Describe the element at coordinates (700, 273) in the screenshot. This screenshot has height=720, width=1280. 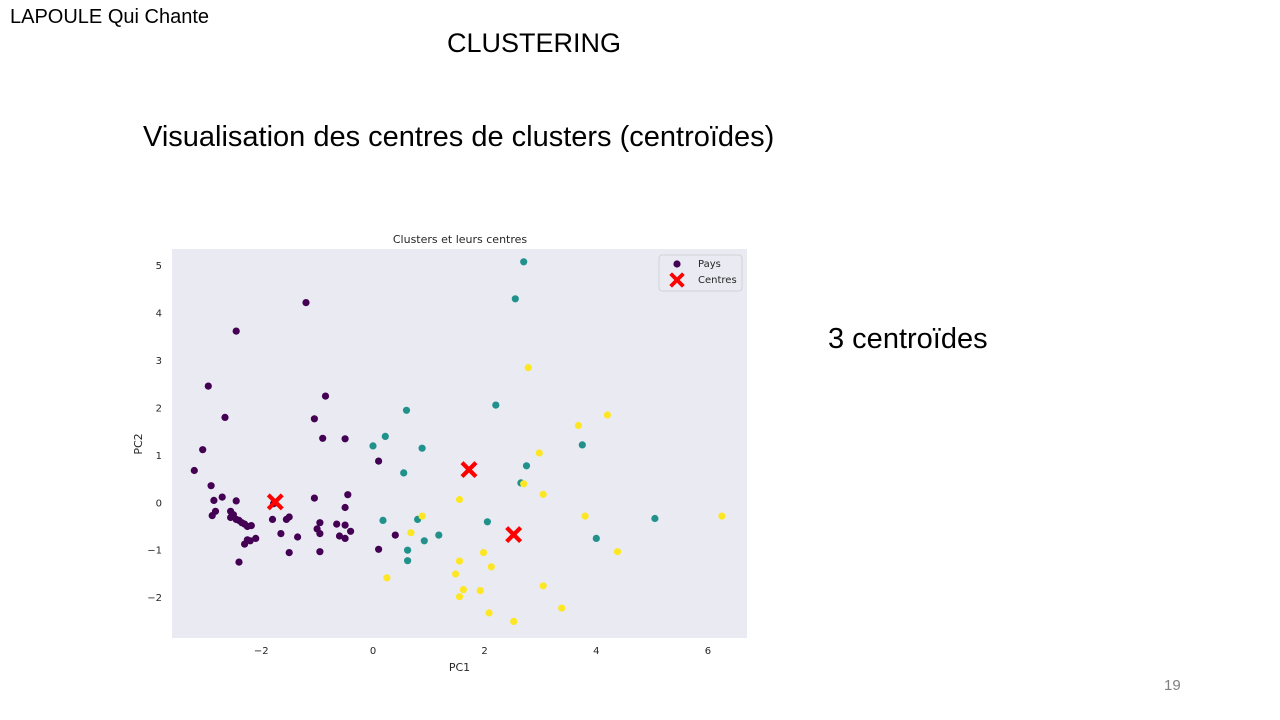
I see `legend: Pays Centres` at that location.